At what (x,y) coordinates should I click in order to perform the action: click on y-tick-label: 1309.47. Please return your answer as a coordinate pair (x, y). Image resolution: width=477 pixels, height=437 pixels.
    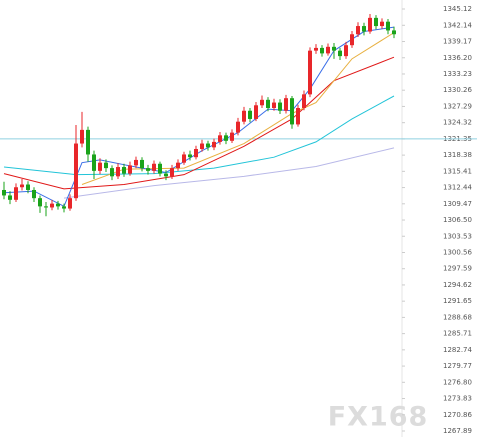
    Looking at the image, I should click on (457, 204).